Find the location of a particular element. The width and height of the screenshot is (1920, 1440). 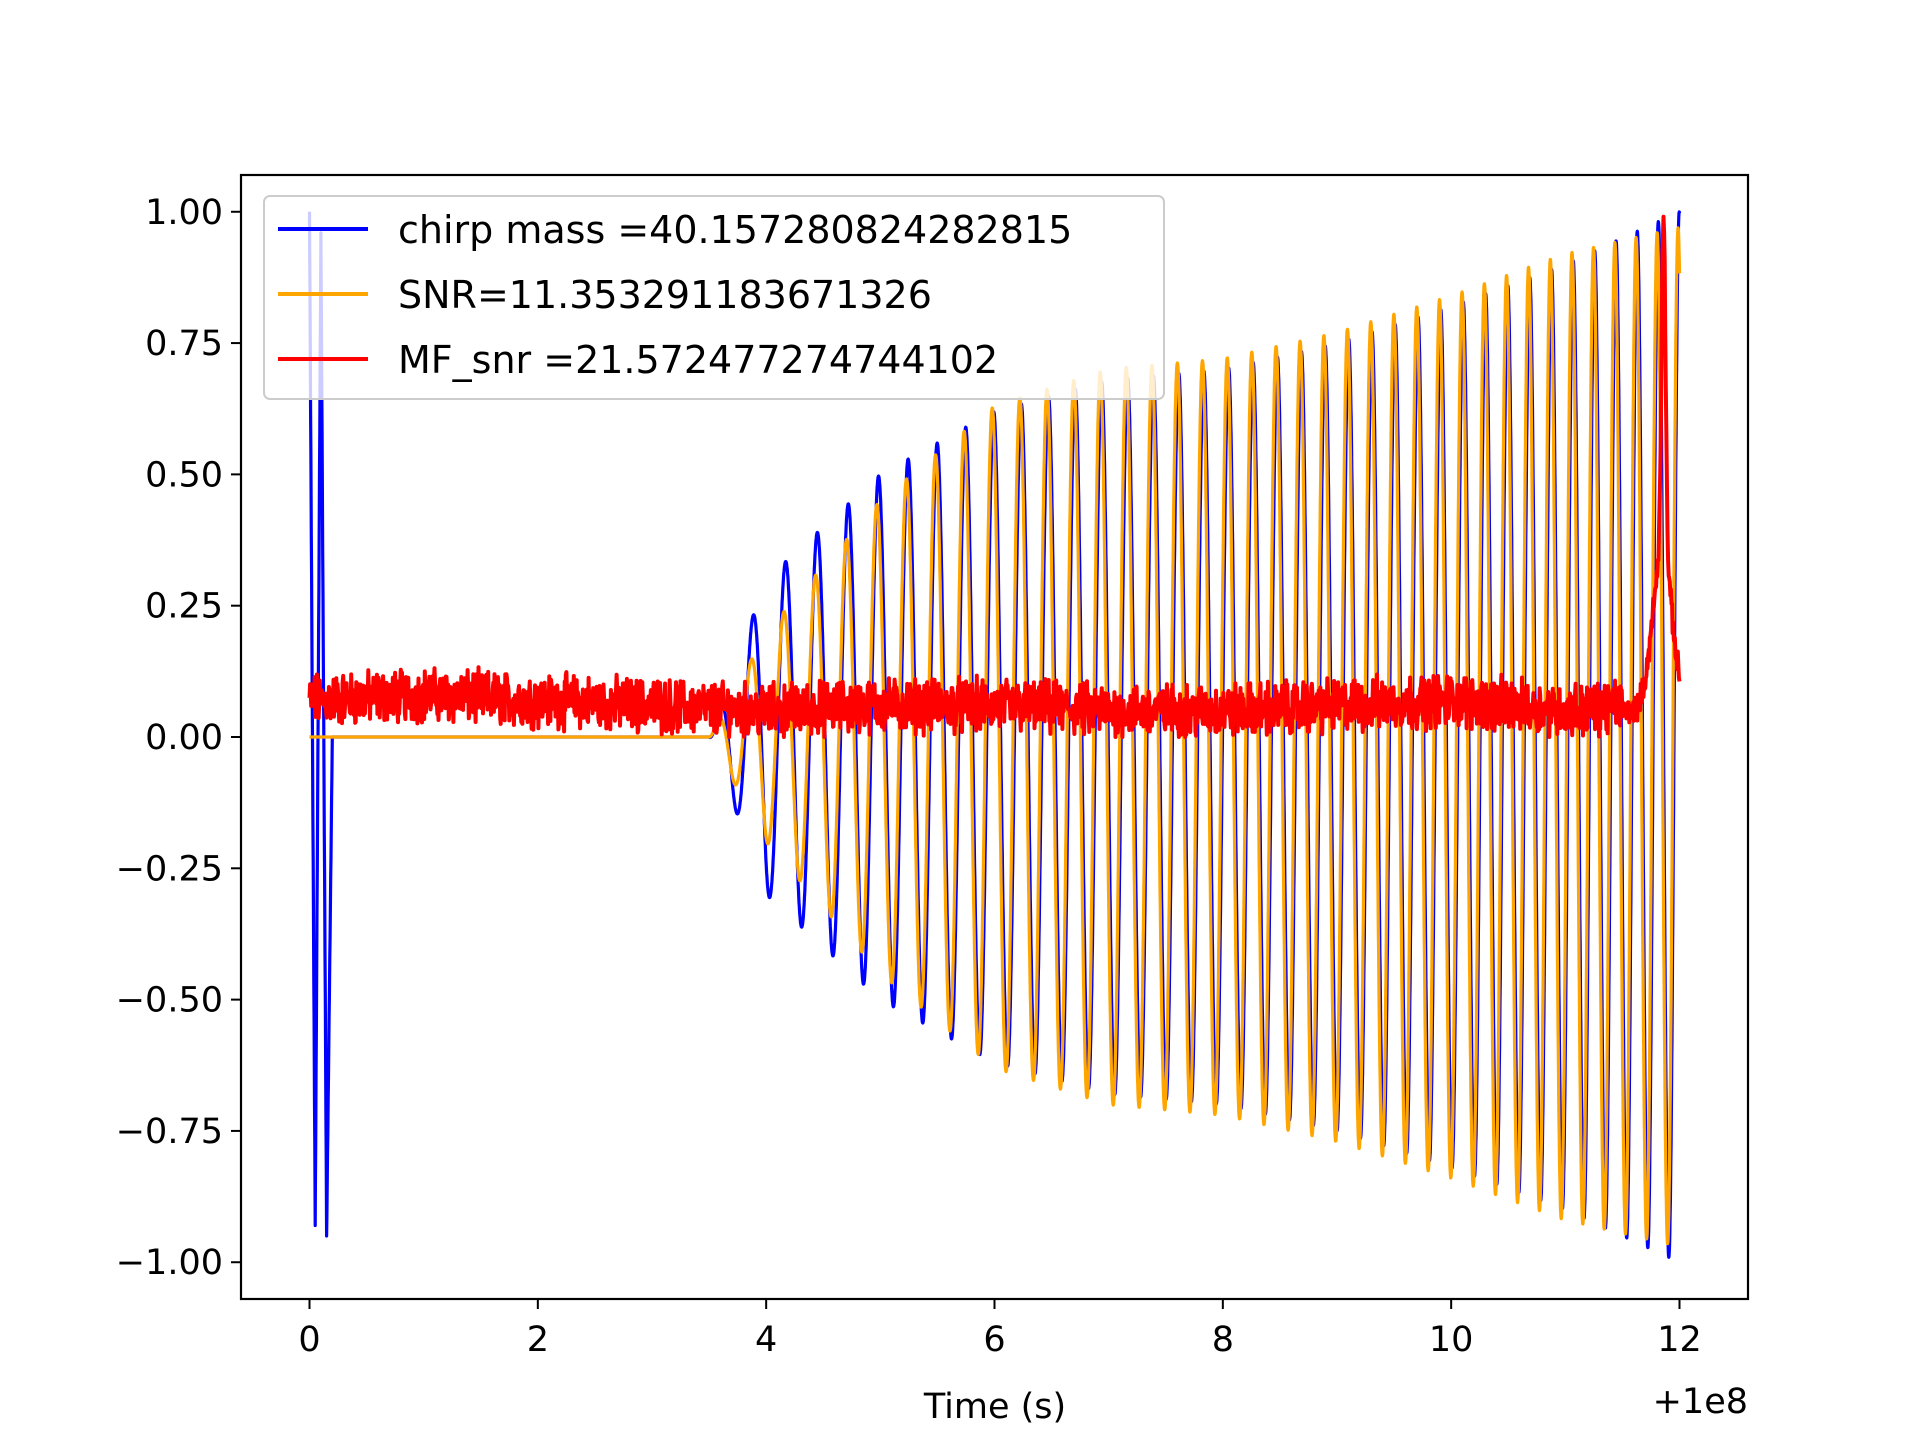

x-tick-label: 0 is located at coordinates (309, 1340).